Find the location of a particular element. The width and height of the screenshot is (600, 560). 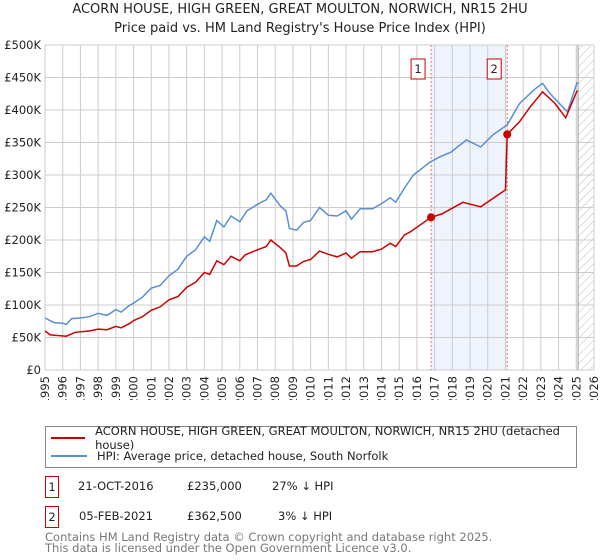

transaction-date: 21-OCT-2016 is located at coordinates (116, 486).